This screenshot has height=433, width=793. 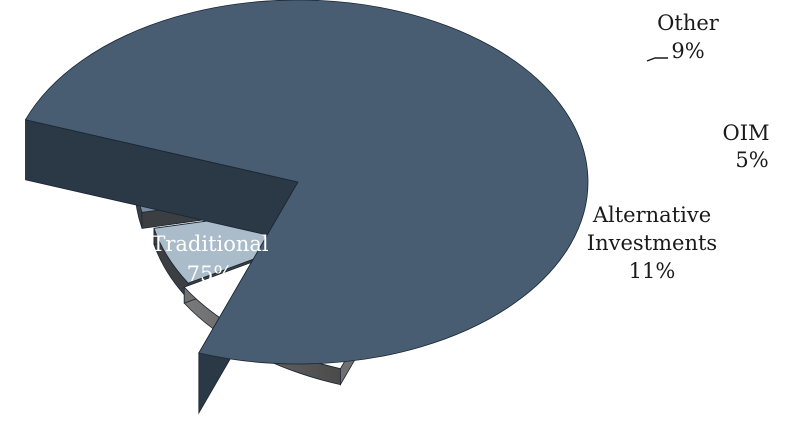 What do you see at coordinates (652, 243) in the screenshot?
I see `alternative-investments-label-line2: Investments` at bounding box center [652, 243].